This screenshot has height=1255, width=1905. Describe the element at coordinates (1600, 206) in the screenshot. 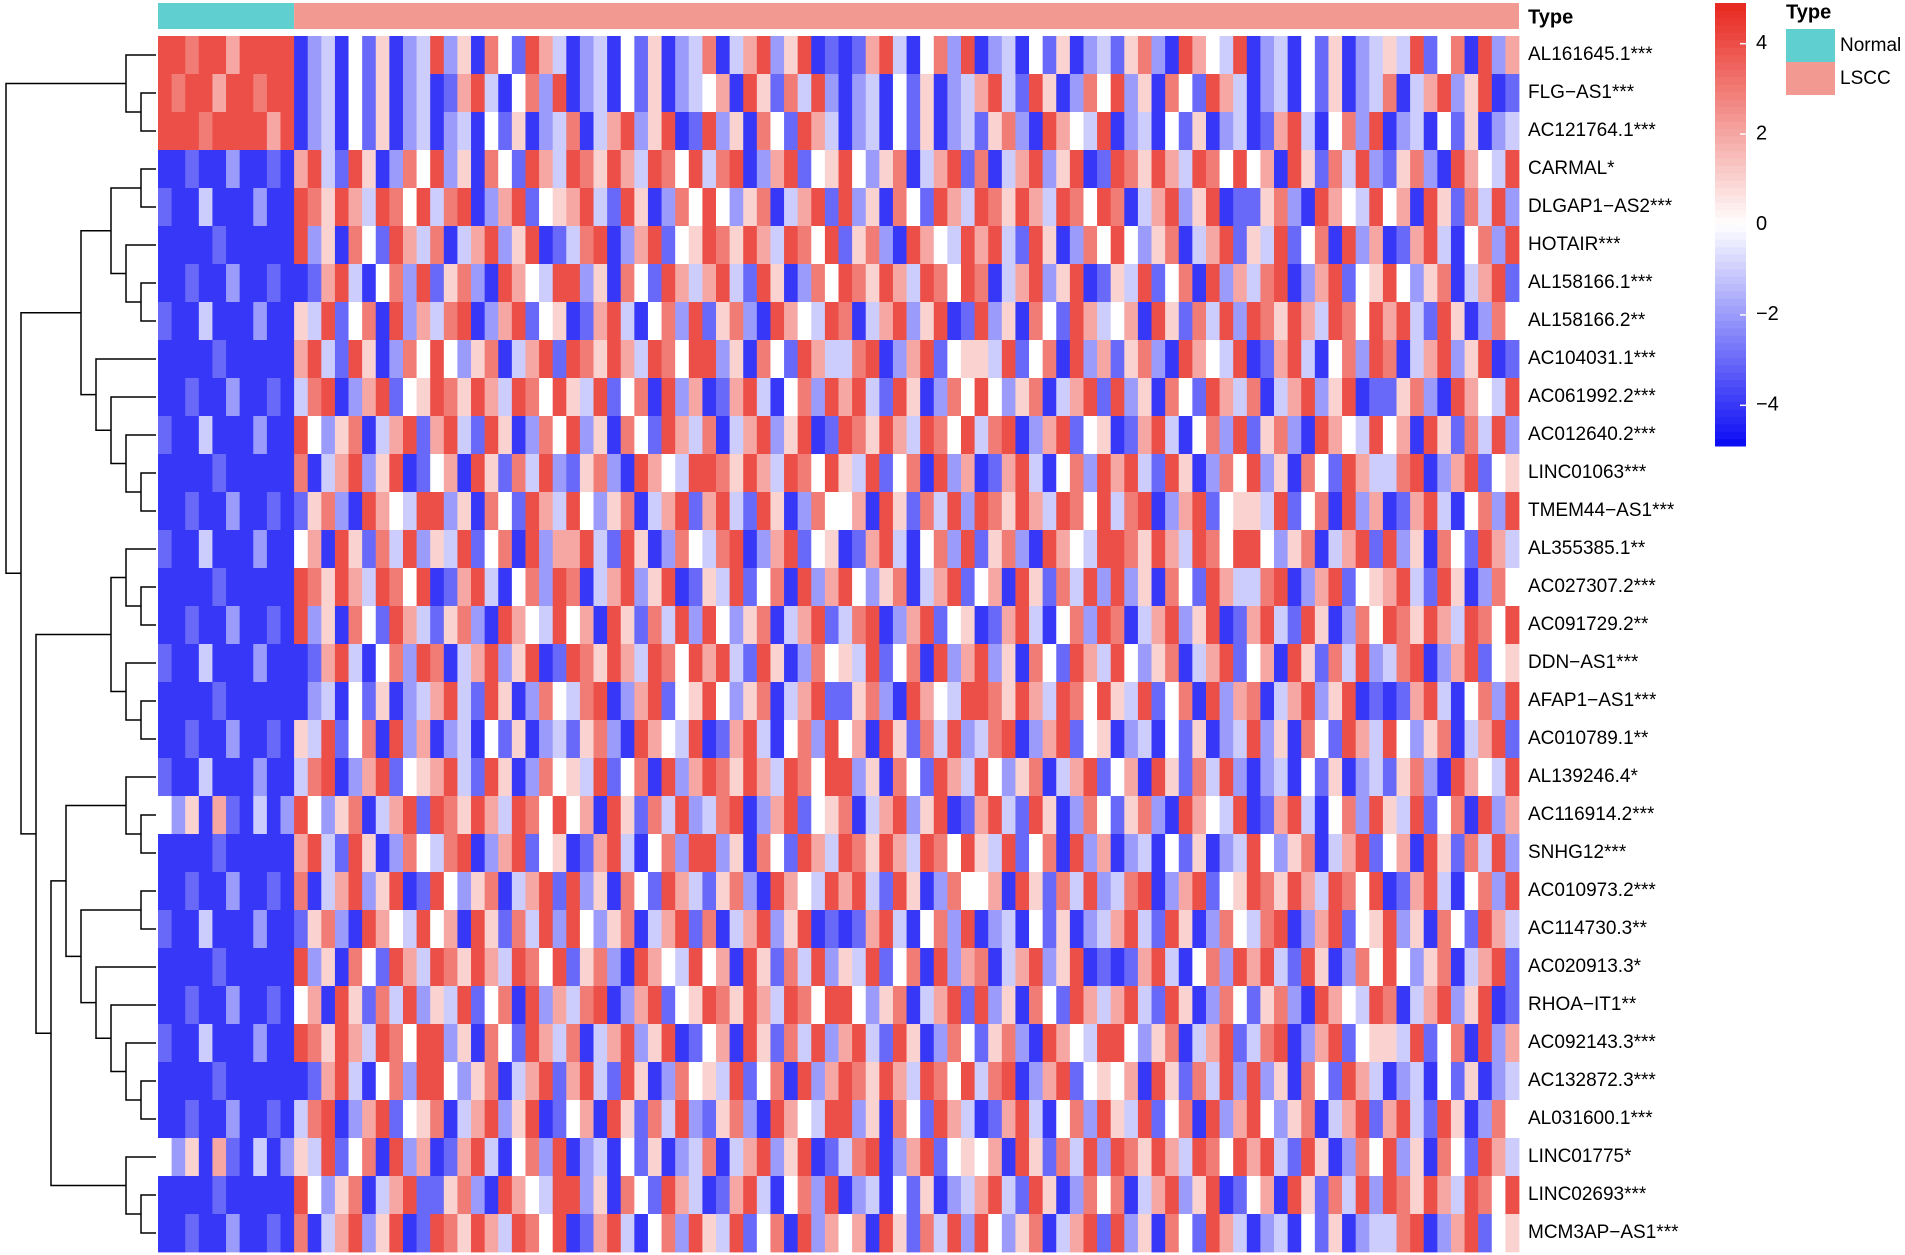

I see `row-label: DLGAP1−AS2***` at that location.